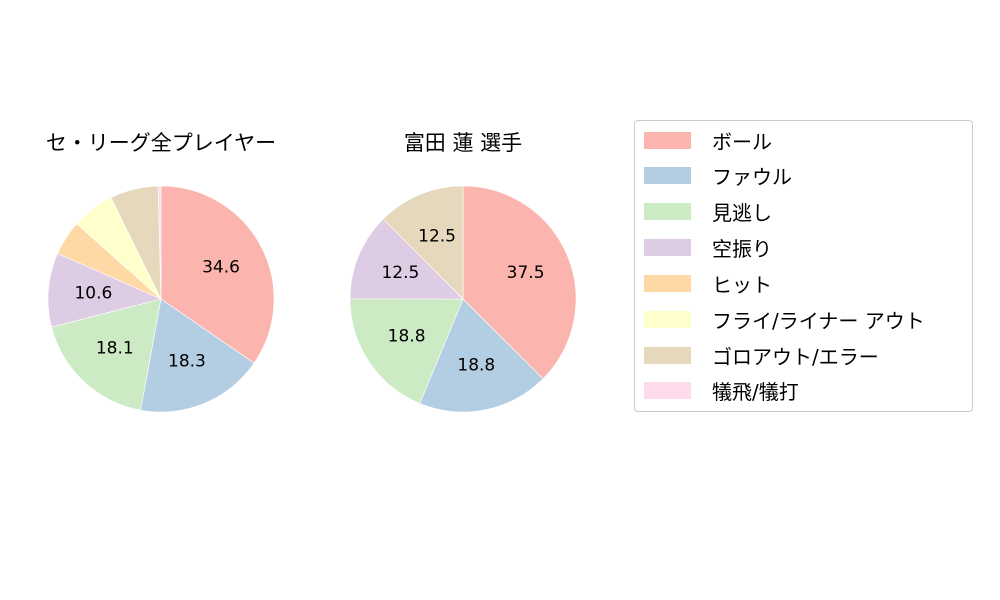 This screenshot has width=1000, height=600. What do you see at coordinates (93, 293) in the screenshot?
I see `slice-value-label: 10.6` at bounding box center [93, 293].